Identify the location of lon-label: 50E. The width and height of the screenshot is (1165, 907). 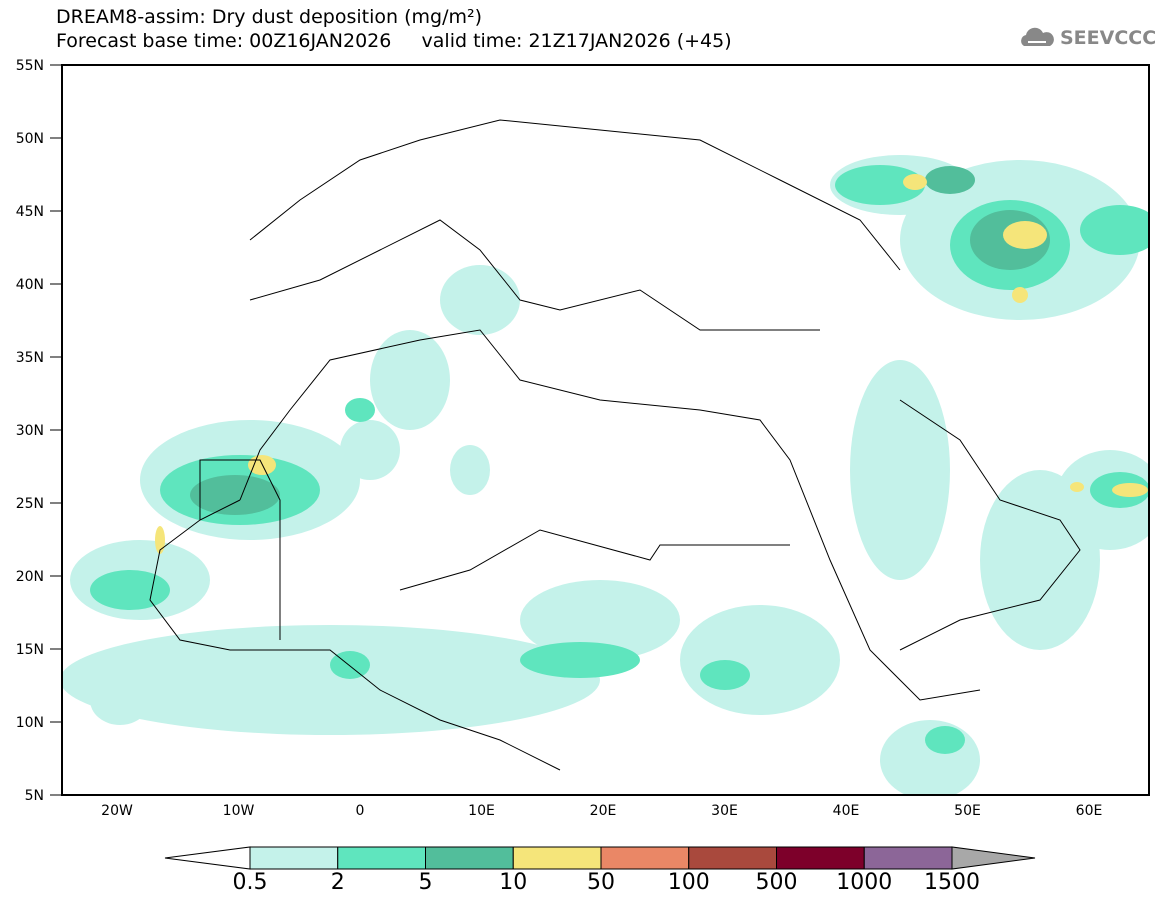
(967, 811).